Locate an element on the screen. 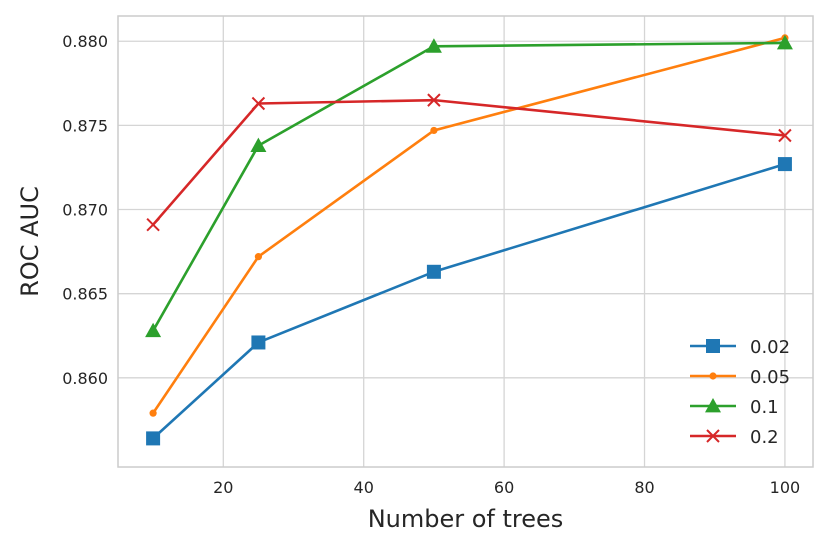 This screenshot has height=547, width=830. x-tick-label: 40 is located at coordinates (364, 487).